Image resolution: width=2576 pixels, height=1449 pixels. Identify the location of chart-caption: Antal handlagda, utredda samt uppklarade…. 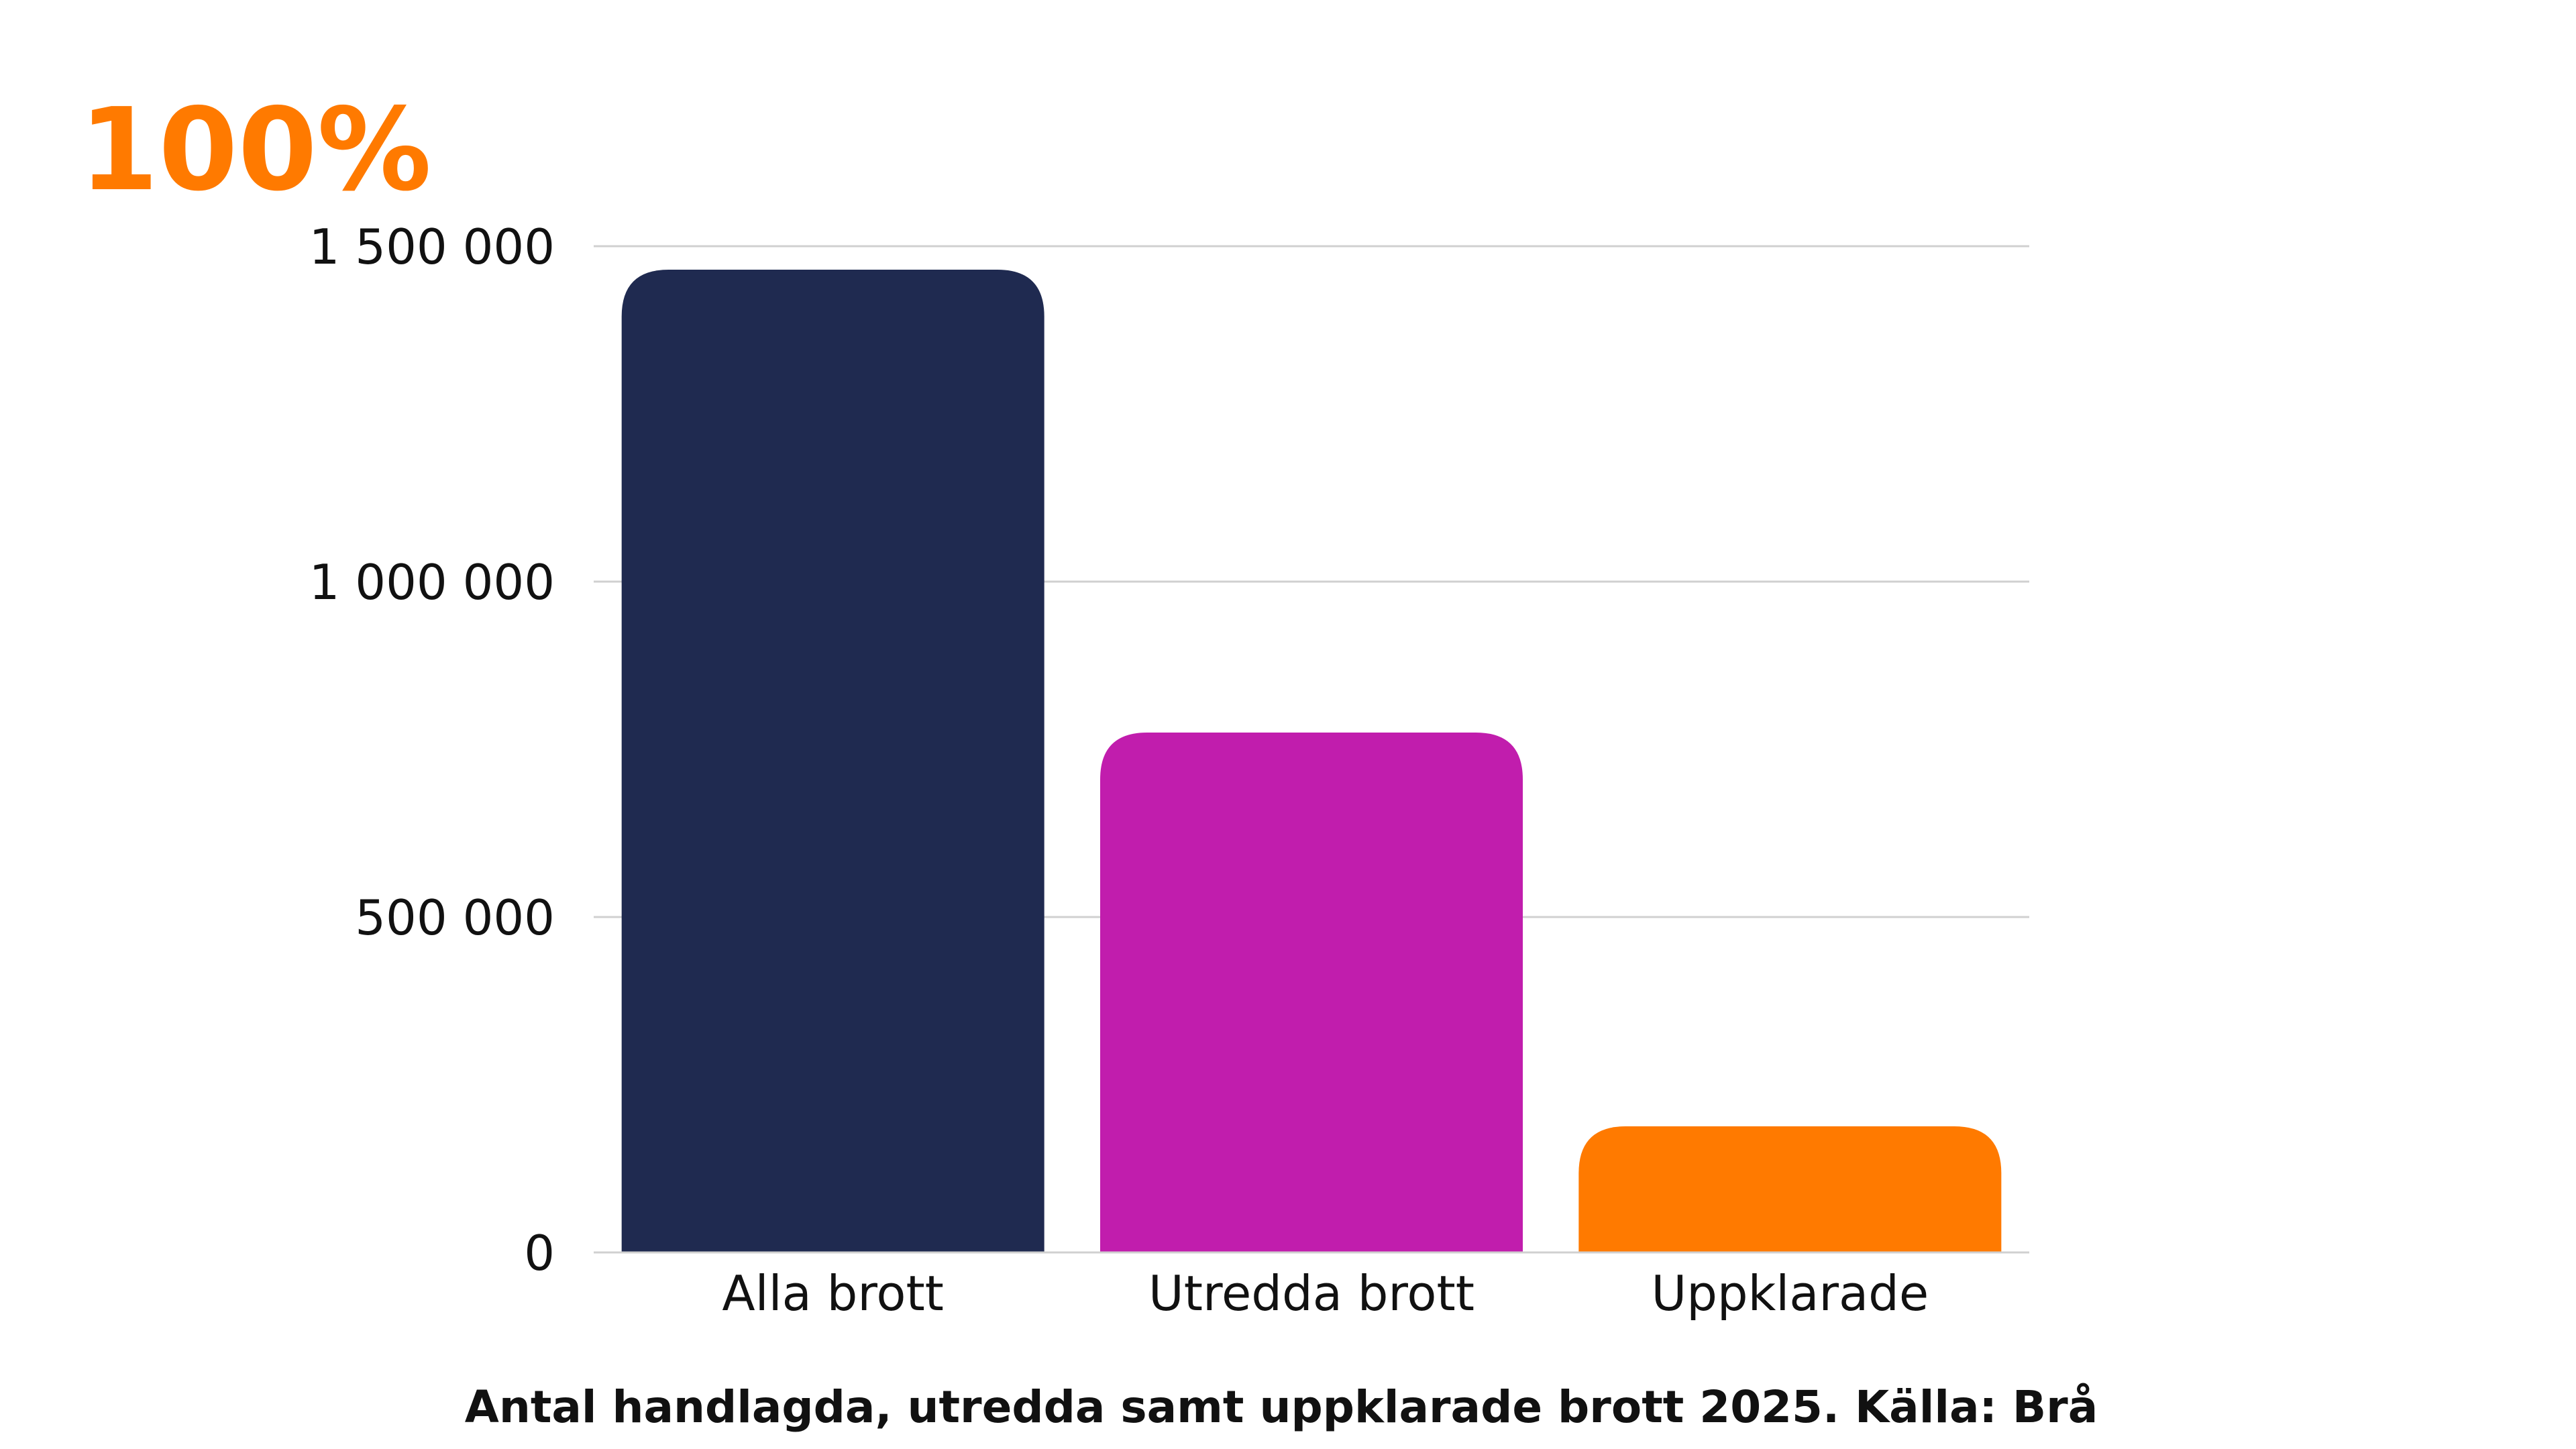
(1281, 1407).